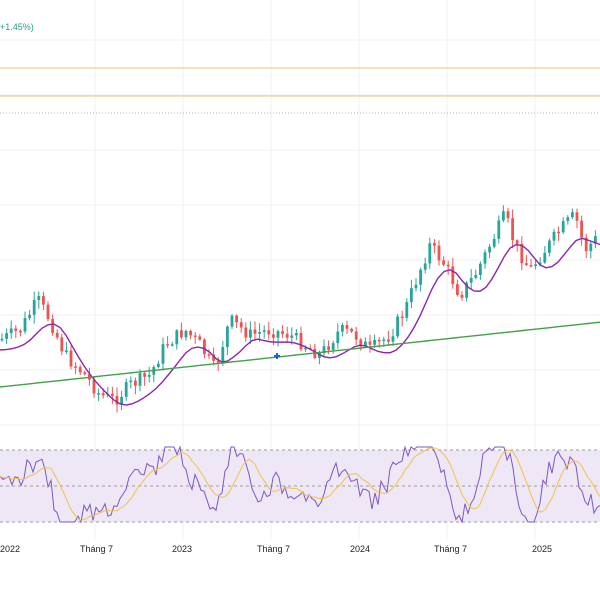 The image size is (600, 600). Describe the element at coordinates (17, 27) in the screenshot. I see `price-change-label: +1.45%)` at that location.